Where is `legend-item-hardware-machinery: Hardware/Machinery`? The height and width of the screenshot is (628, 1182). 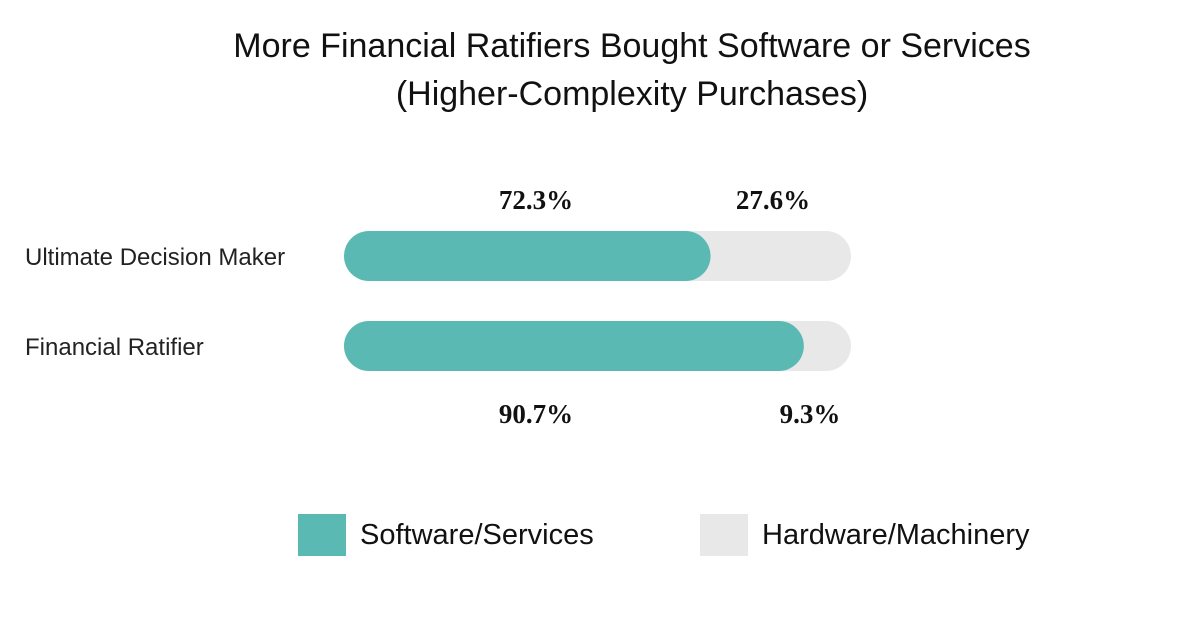 legend-item-hardware-machinery: Hardware/Machinery is located at coordinates (865, 535).